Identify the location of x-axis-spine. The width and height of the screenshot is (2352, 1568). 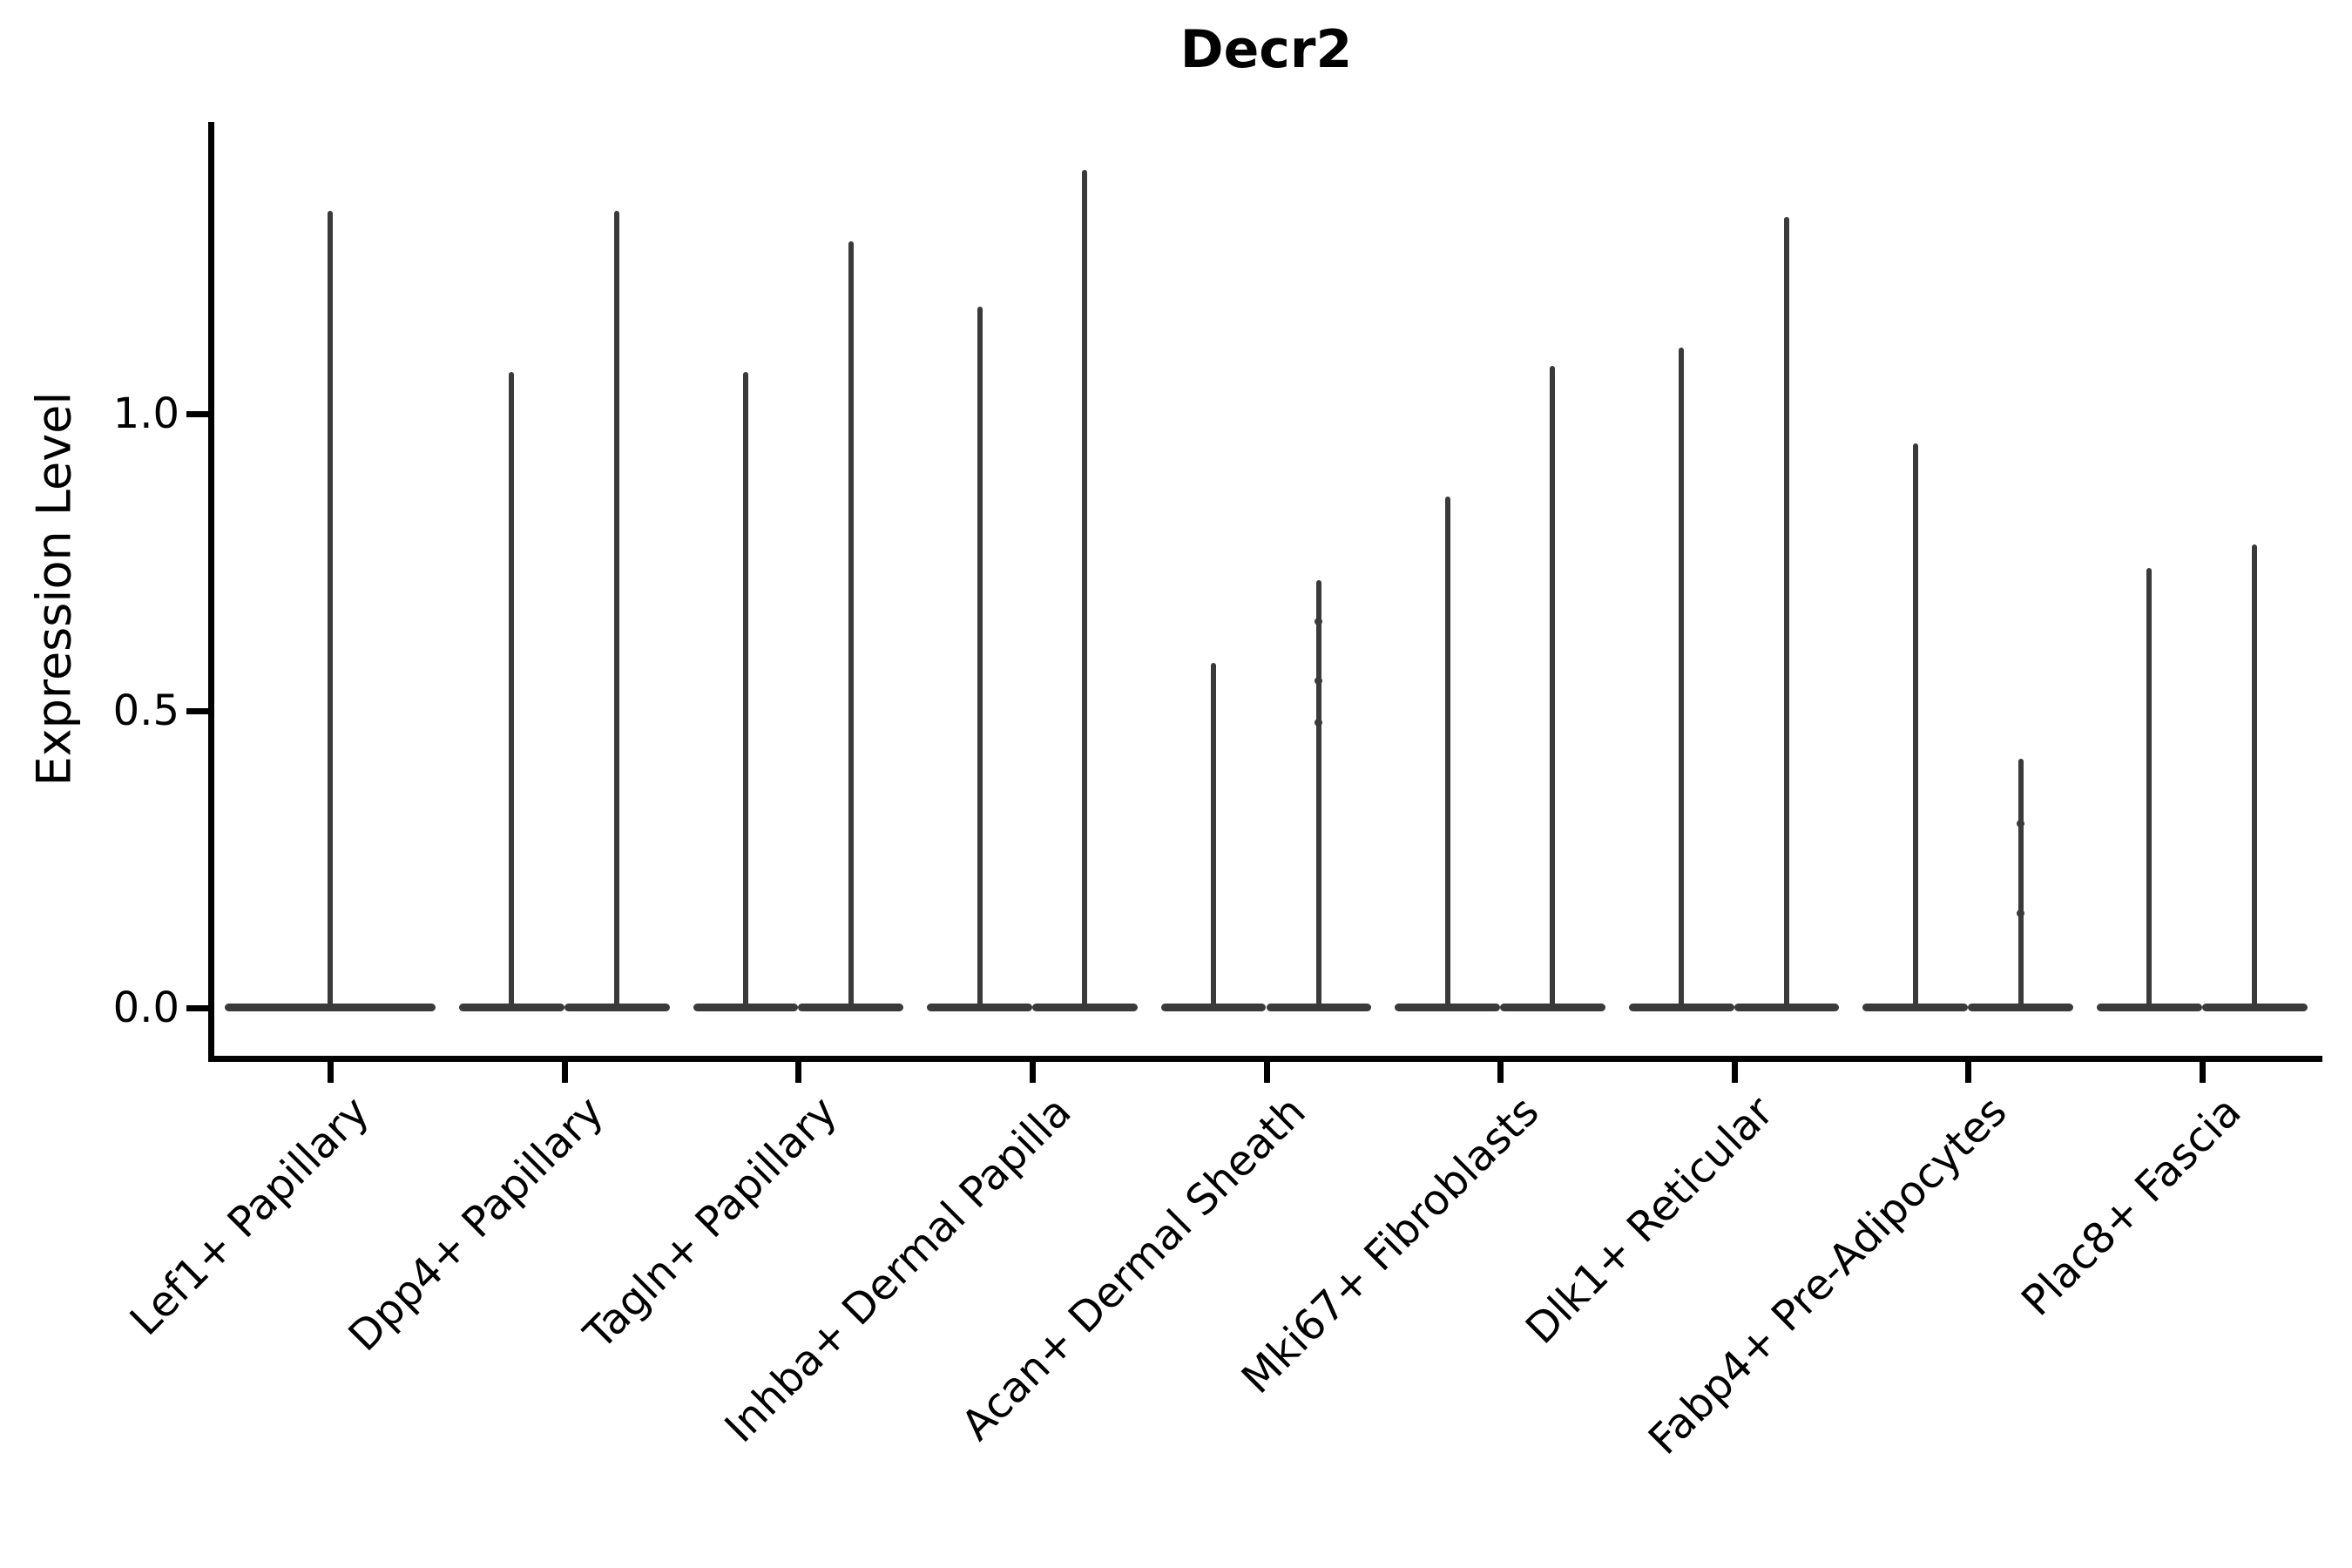
(1265, 1059).